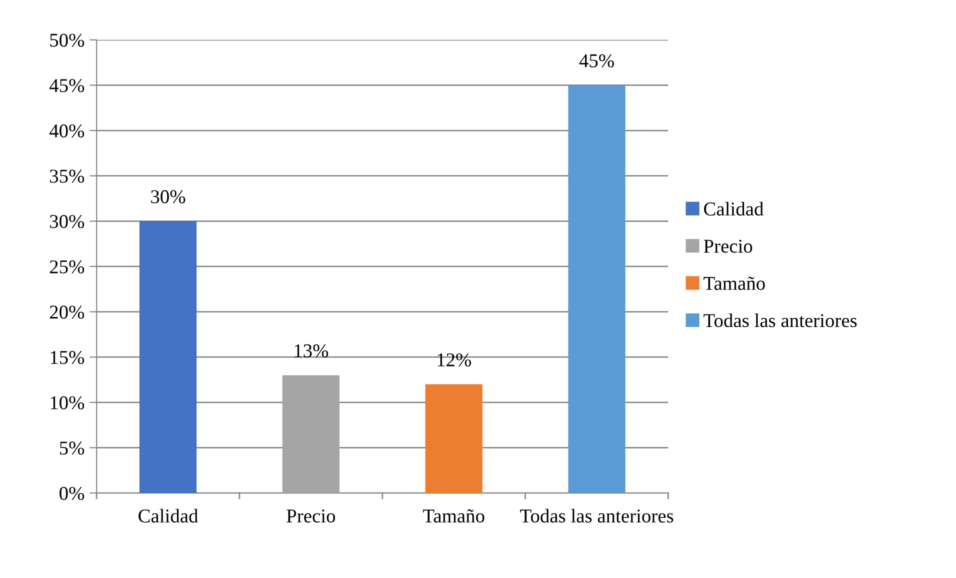  Describe the element at coordinates (67, 312) in the screenshot. I see `y-tick-label: 20%` at that location.